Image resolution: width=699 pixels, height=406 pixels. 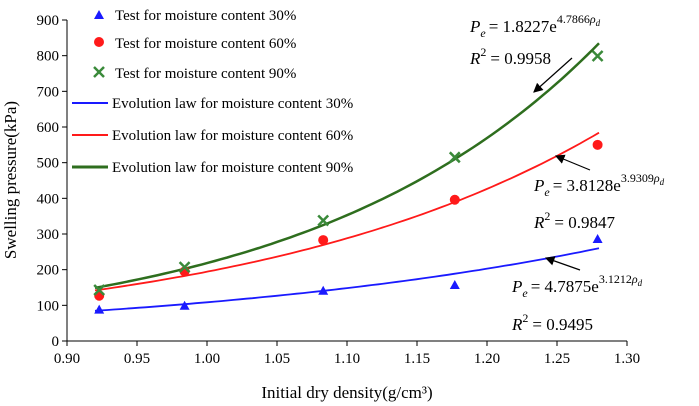 What do you see at coordinates (510, 56) in the screenshot?
I see `r-squared-fit-90: R2 = 0.9958` at bounding box center [510, 56].